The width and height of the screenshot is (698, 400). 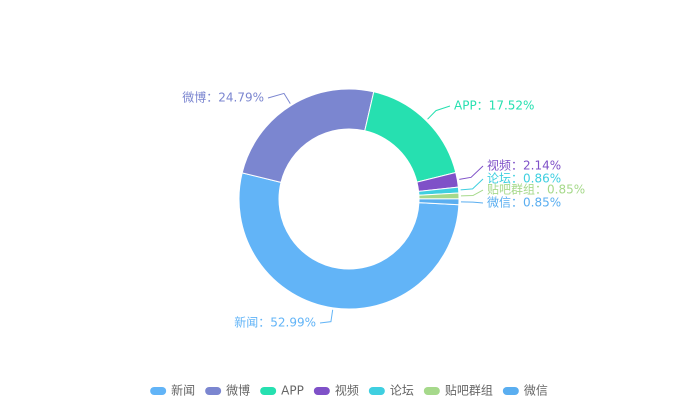 What do you see at coordinates (238, 390) in the screenshot?
I see `legend-label-1: 微博` at bounding box center [238, 390].